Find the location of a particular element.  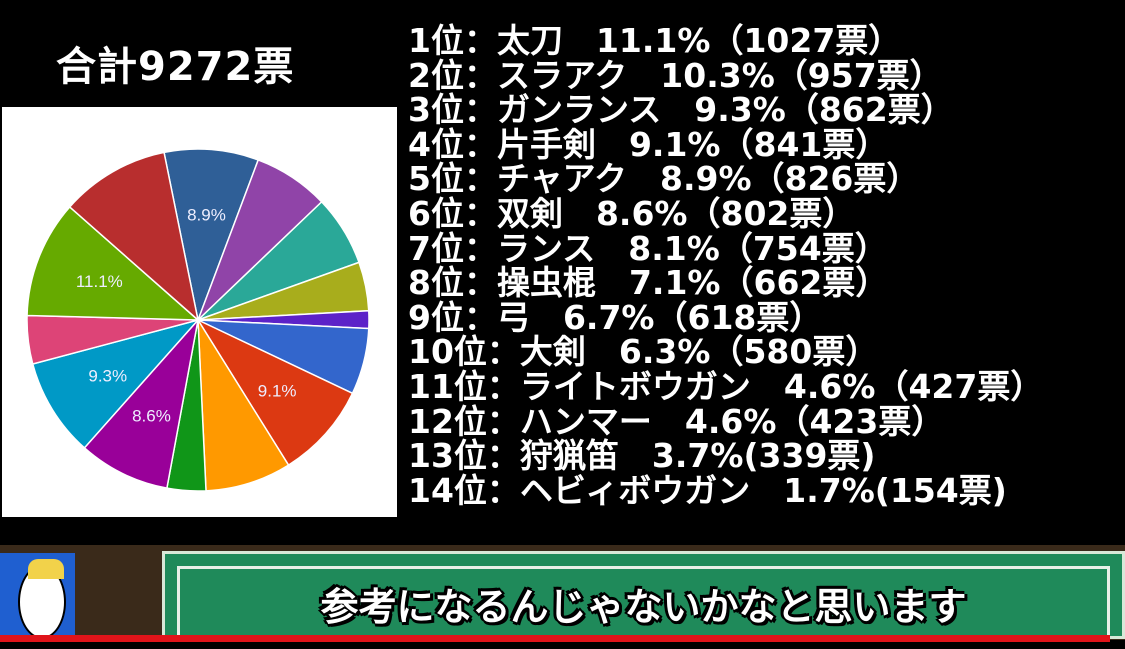

pie-slice-label: 8.6% is located at coordinates (151, 415).